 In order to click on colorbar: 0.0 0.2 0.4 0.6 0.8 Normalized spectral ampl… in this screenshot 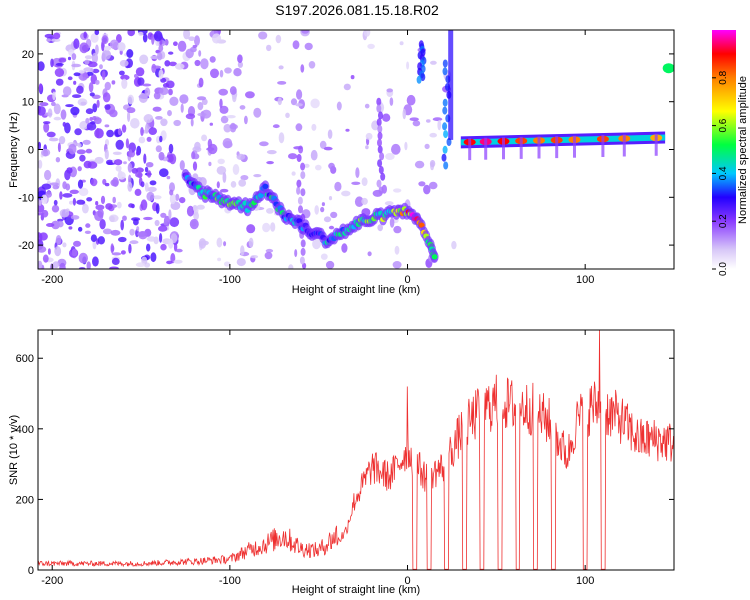, I will do `click(730, 153)`.